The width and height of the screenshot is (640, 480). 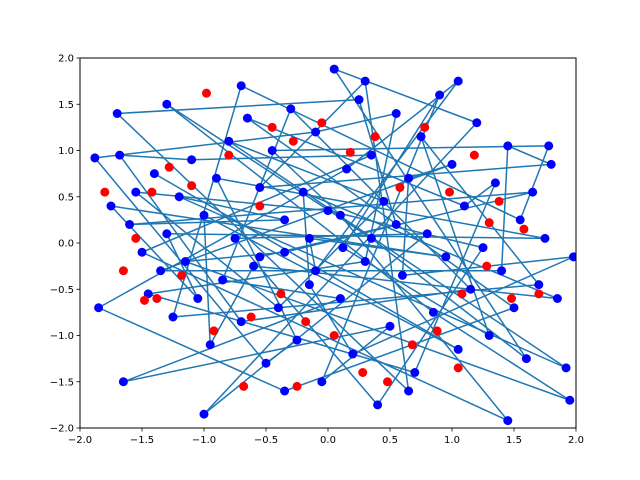 What do you see at coordinates (390, 440) in the screenshot?
I see `x-tick-label: 0.5` at bounding box center [390, 440].